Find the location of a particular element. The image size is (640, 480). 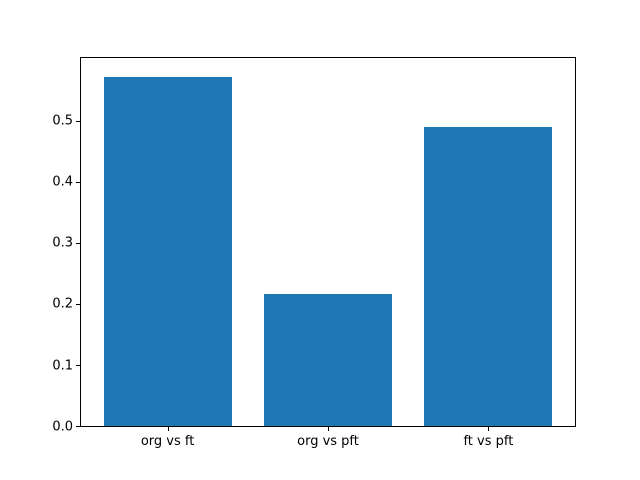

y-tick-label: 0.0 is located at coordinates (62, 426).